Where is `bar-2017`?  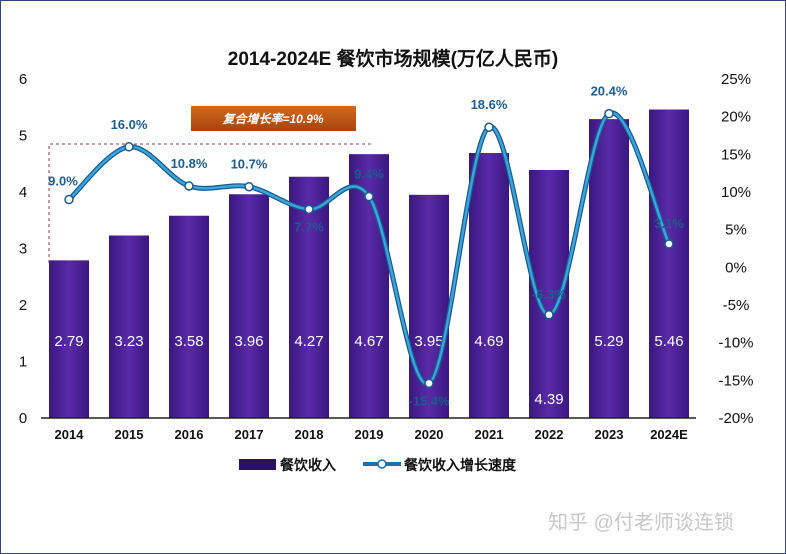
bar-2017 is located at coordinates (249, 306).